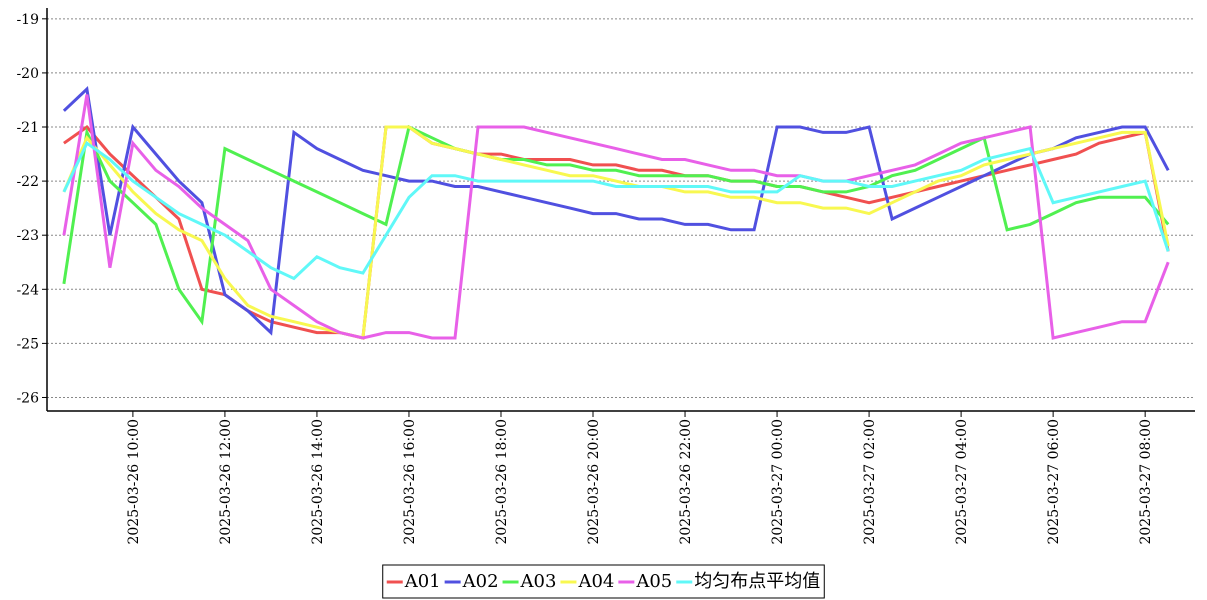 The image size is (1207, 600). I want to click on x-tick-label: 2025-03-26 14:00, so click(318, 482).